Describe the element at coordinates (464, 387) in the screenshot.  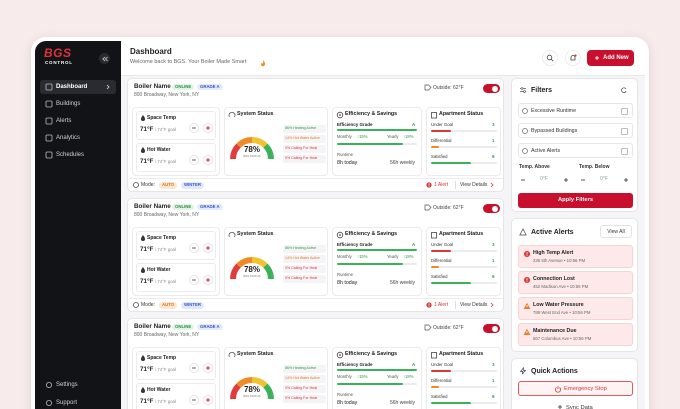
I see `progress-track` at that location.